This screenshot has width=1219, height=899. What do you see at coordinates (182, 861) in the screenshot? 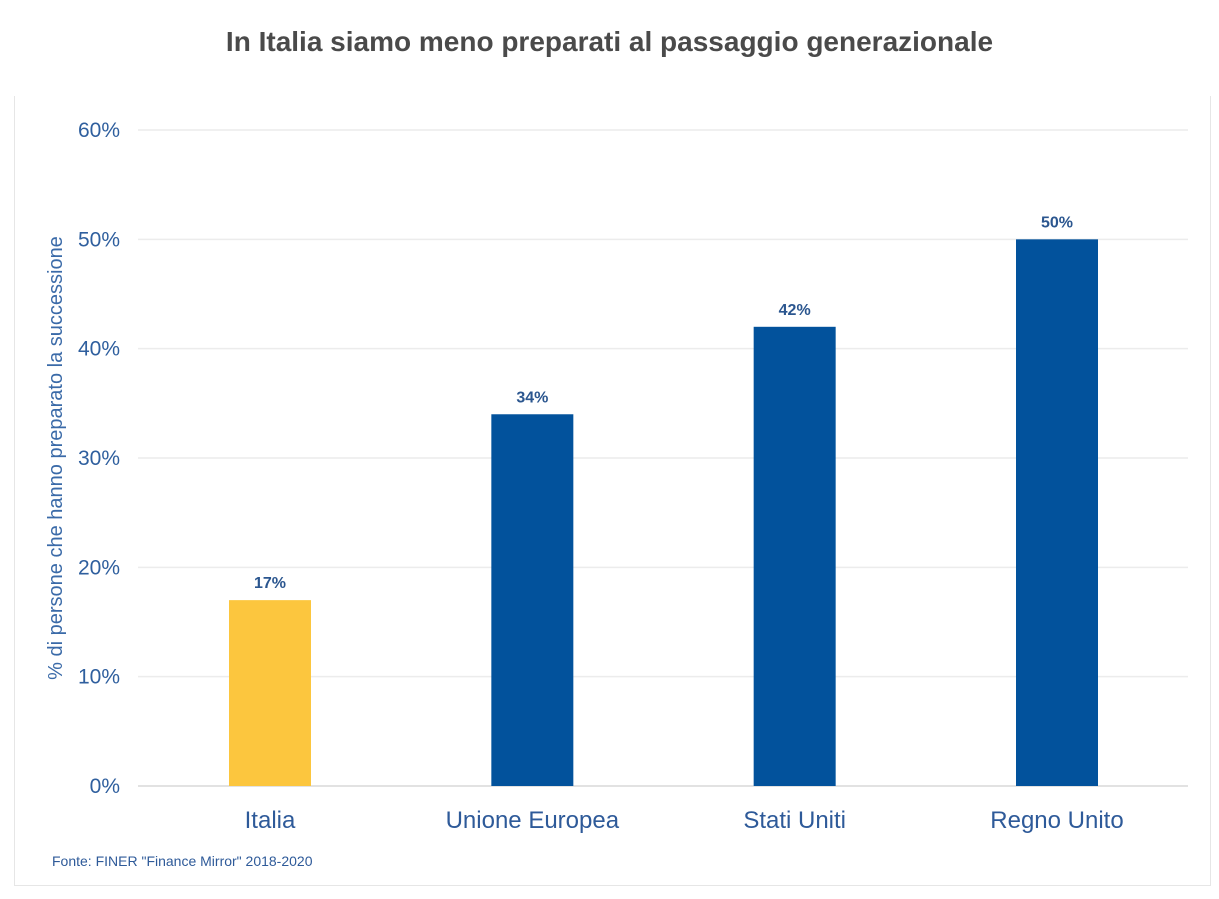
I see `source-note: Fonte: FINER "Finance Mirror" 2018-2020` at bounding box center [182, 861].